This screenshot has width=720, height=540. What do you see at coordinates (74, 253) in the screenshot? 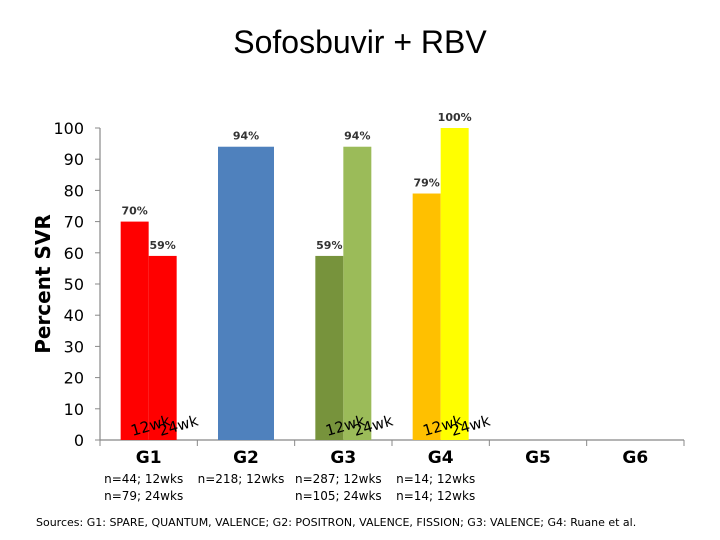
I see `y-tick-label: 60` at bounding box center [74, 253].